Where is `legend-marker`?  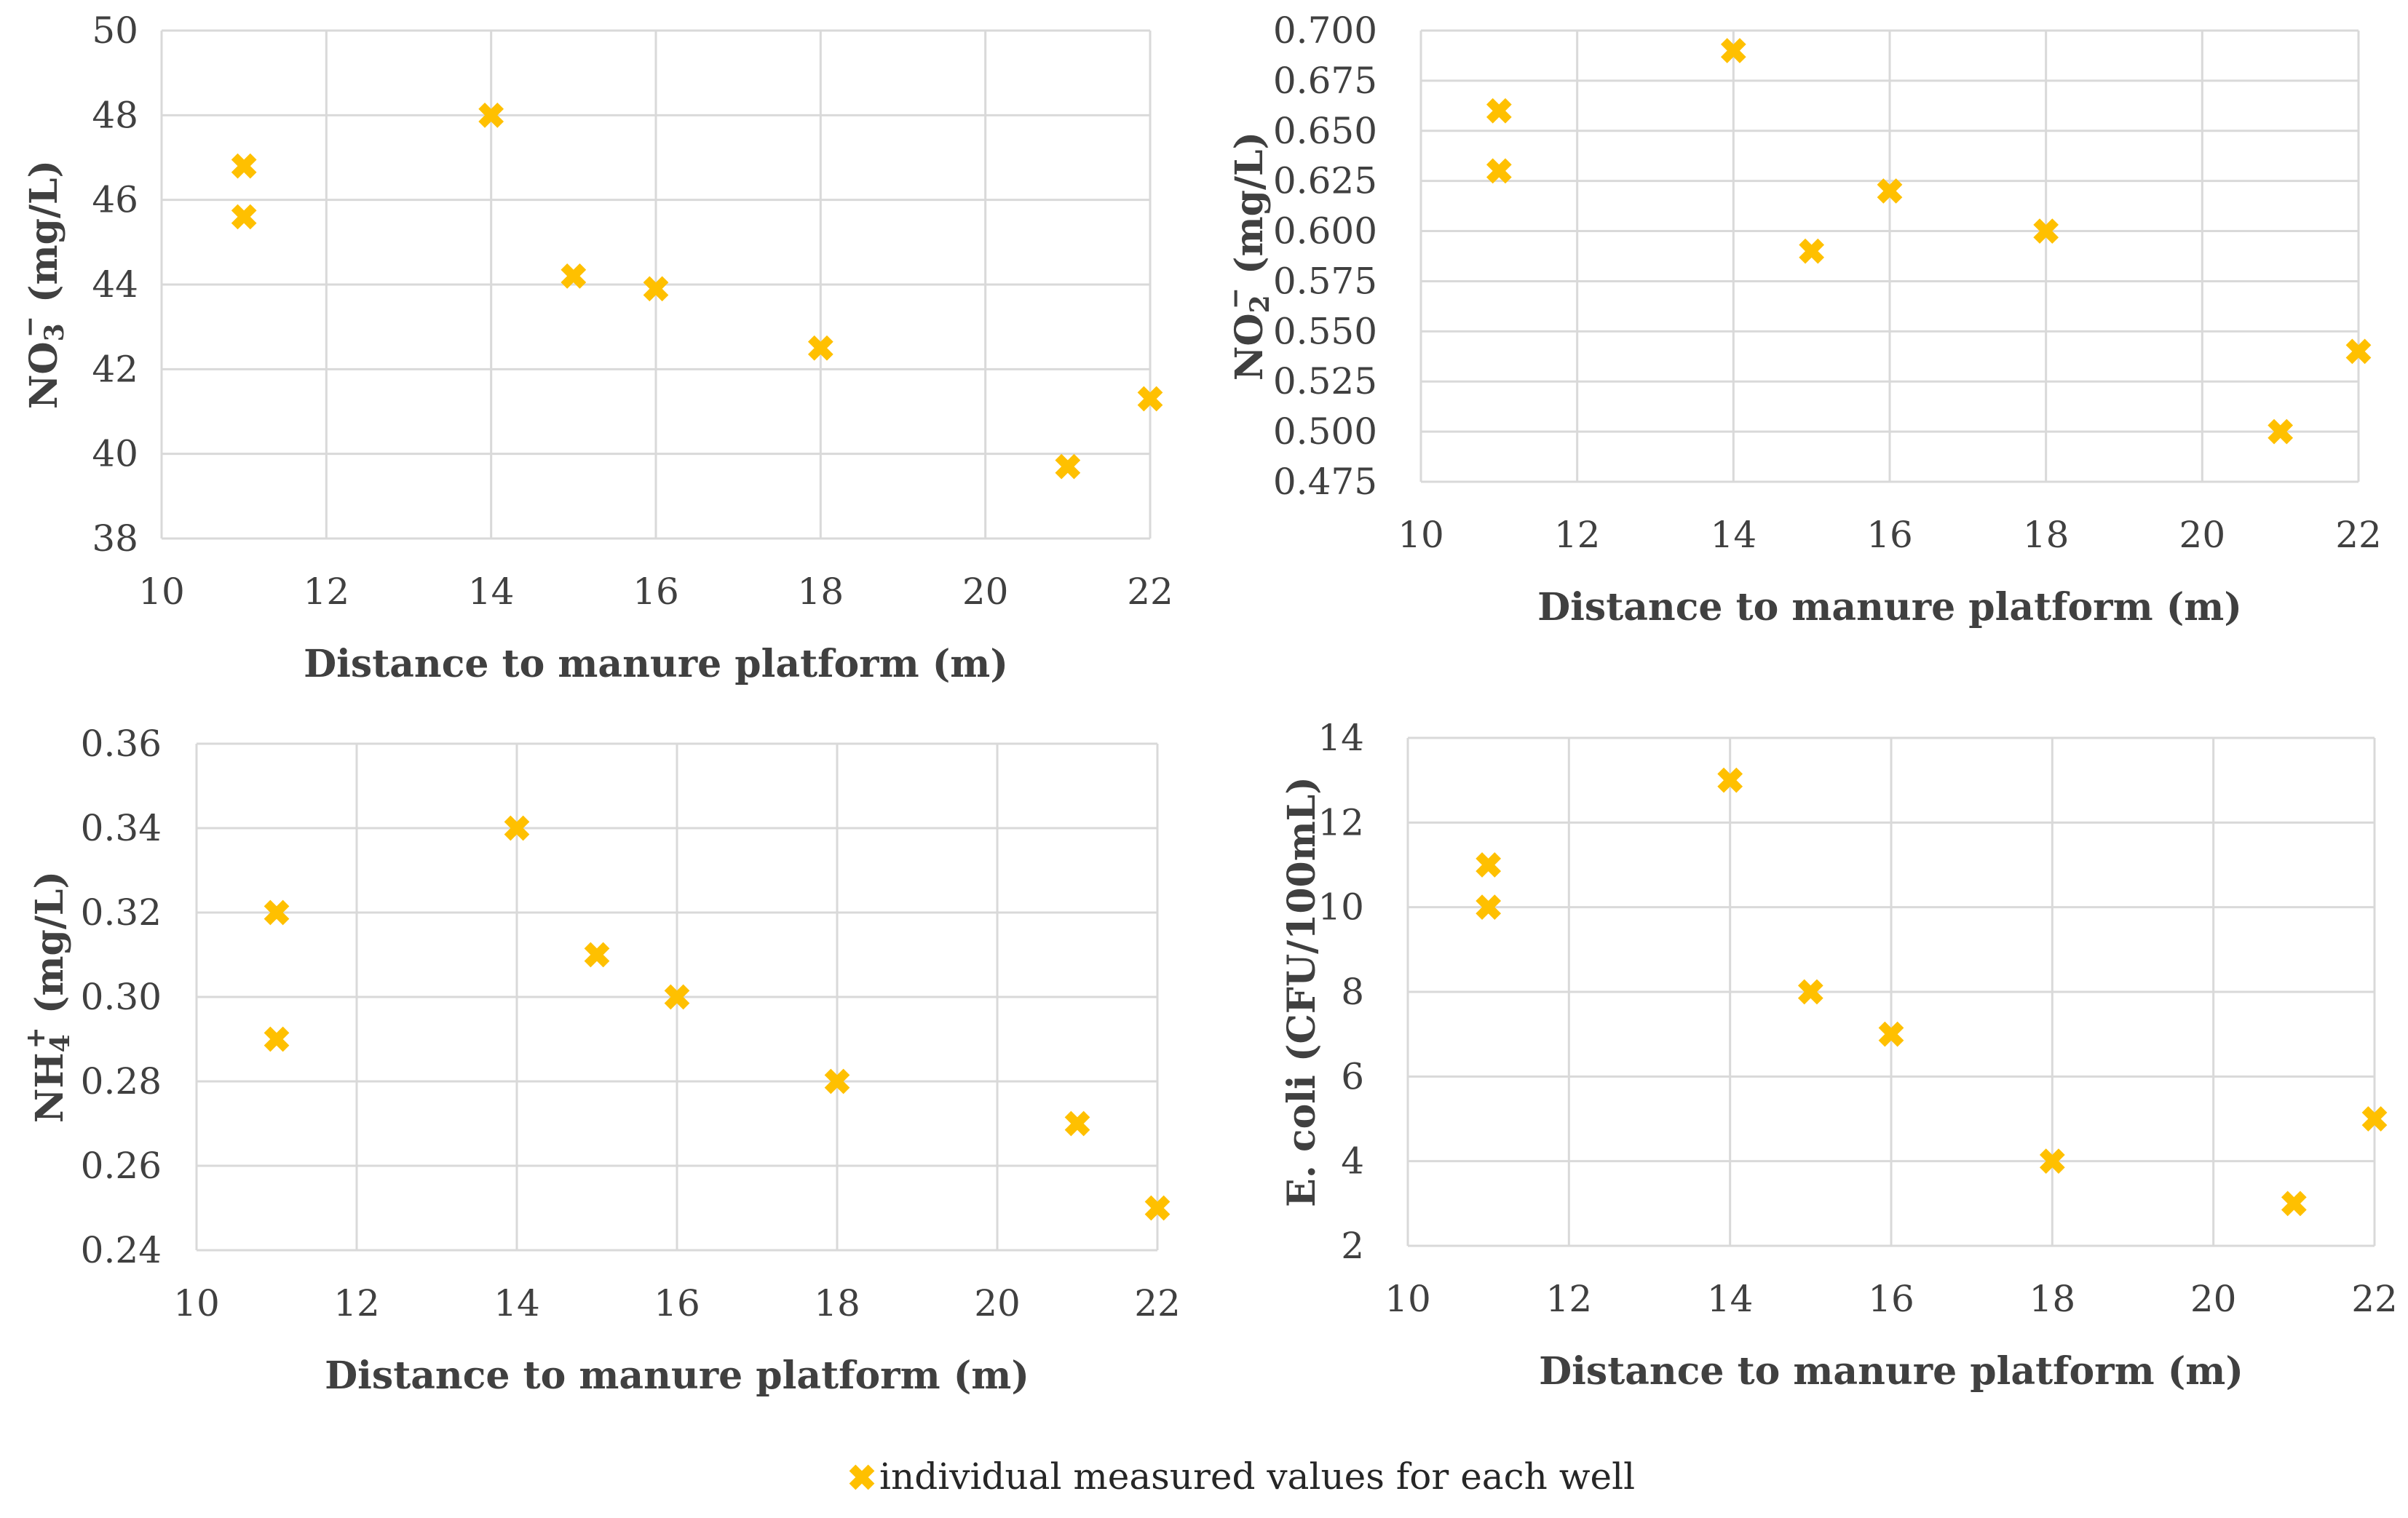 legend-marker is located at coordinates (862, 1477).